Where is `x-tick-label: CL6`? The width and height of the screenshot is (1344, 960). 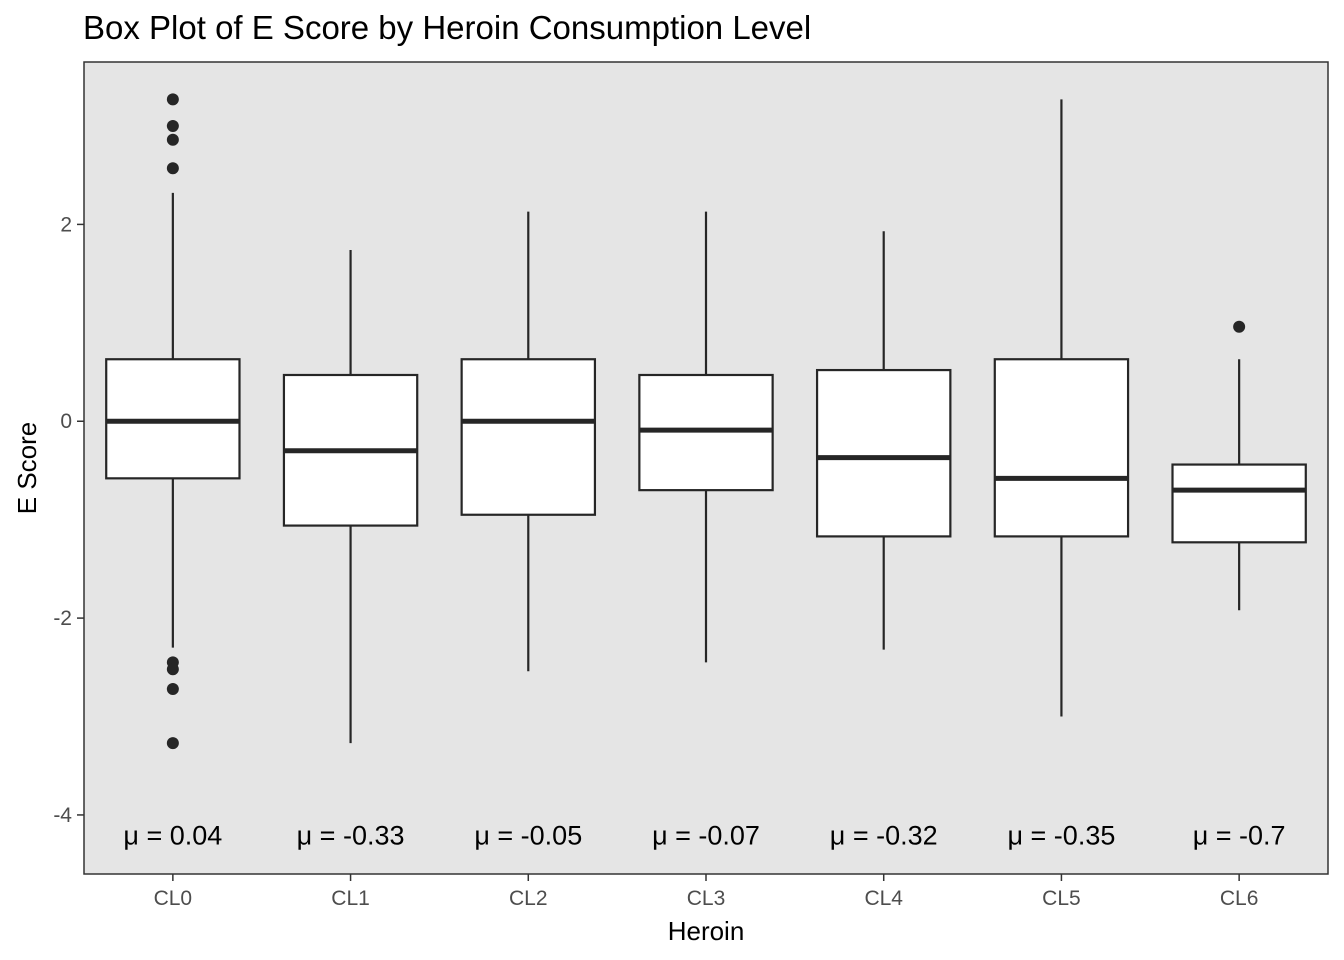 x-tick-label: CL6 is located at coordinates (1239, 898).